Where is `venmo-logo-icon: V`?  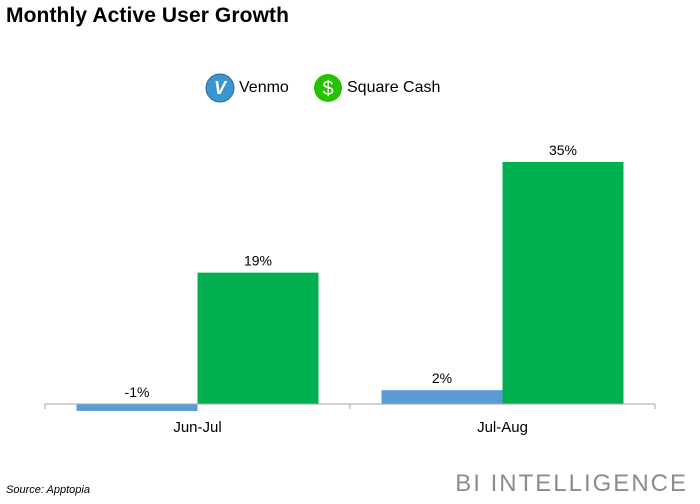
venmo-logo-icon: V is located at coordinates (220, 88).